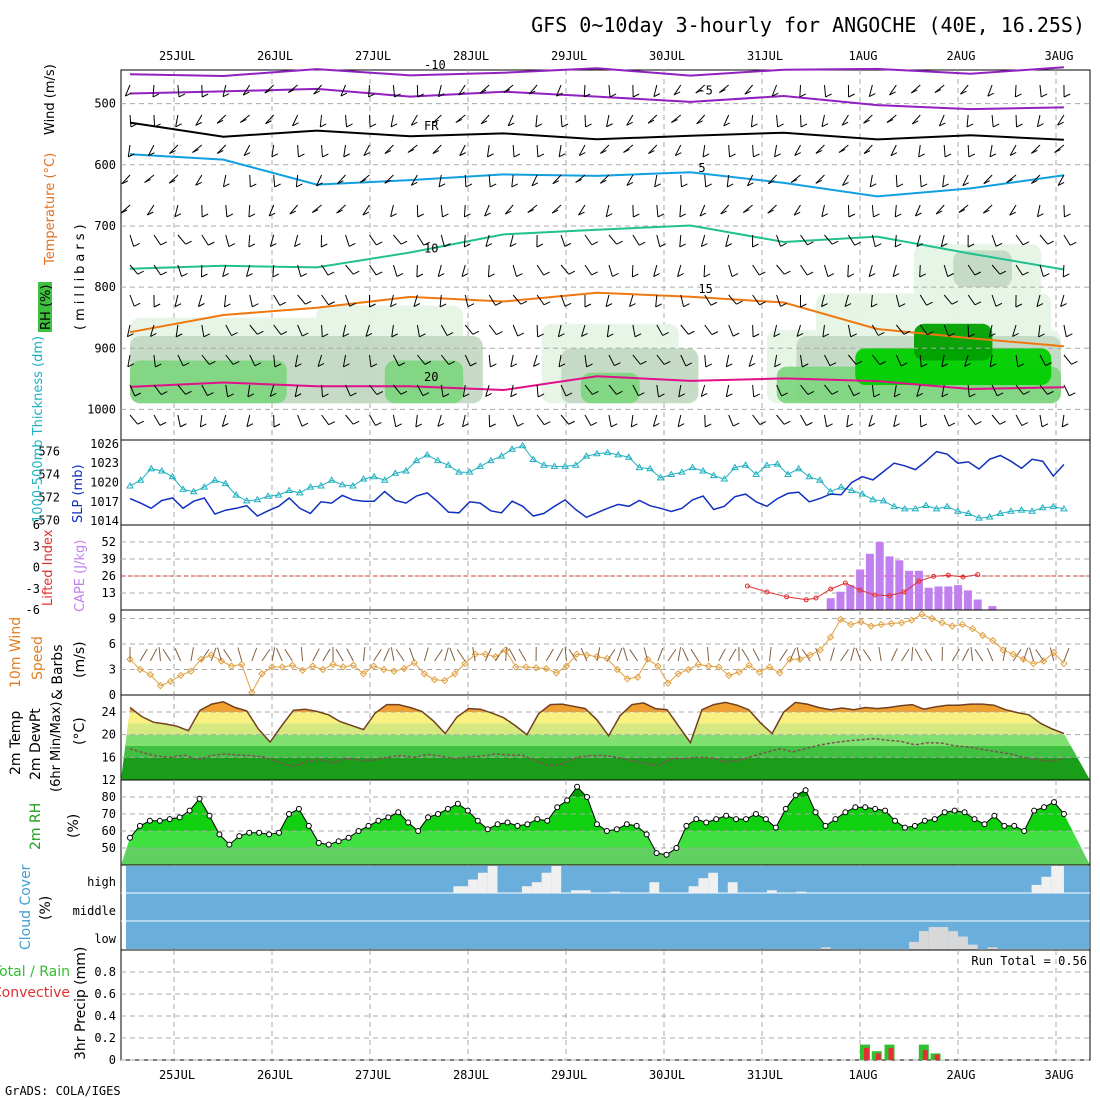  Describe the element at coordinates (74, 826) in the screenshot. I see `rh2m-units-label: (%)` at that location.